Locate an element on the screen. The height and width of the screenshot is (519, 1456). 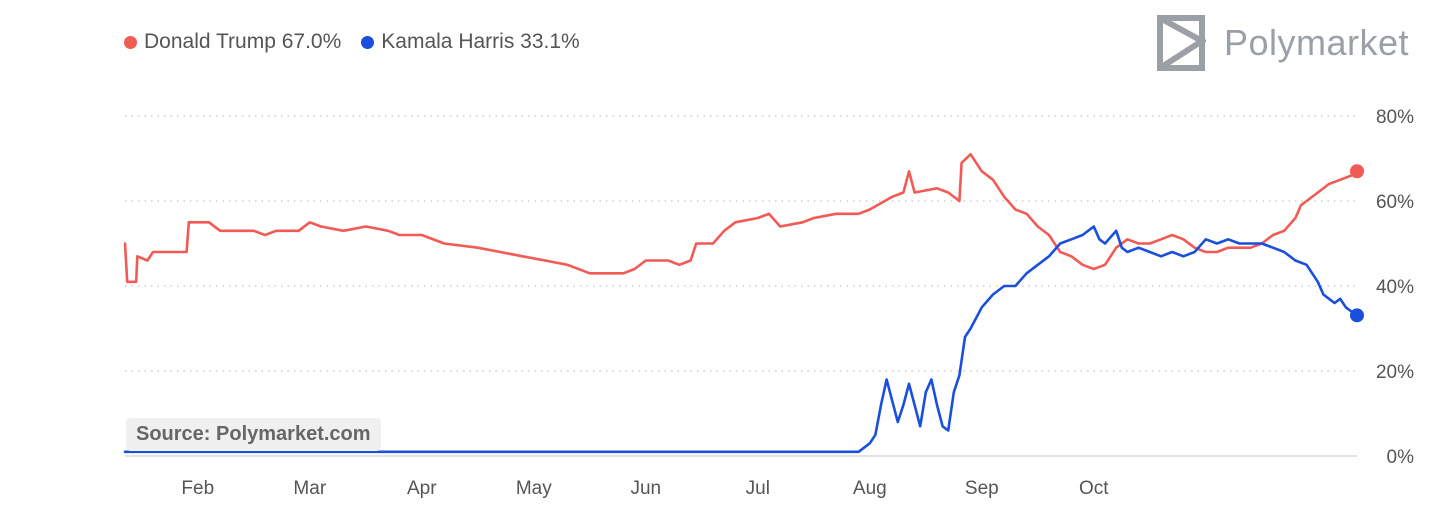
legend-trump-label: Donald Trump 67.0% is located at coordinates (243, 41).